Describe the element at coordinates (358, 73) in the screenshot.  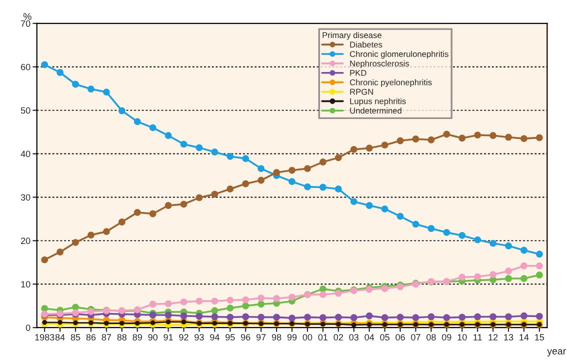
I see `legend-label: PKD` at that location.